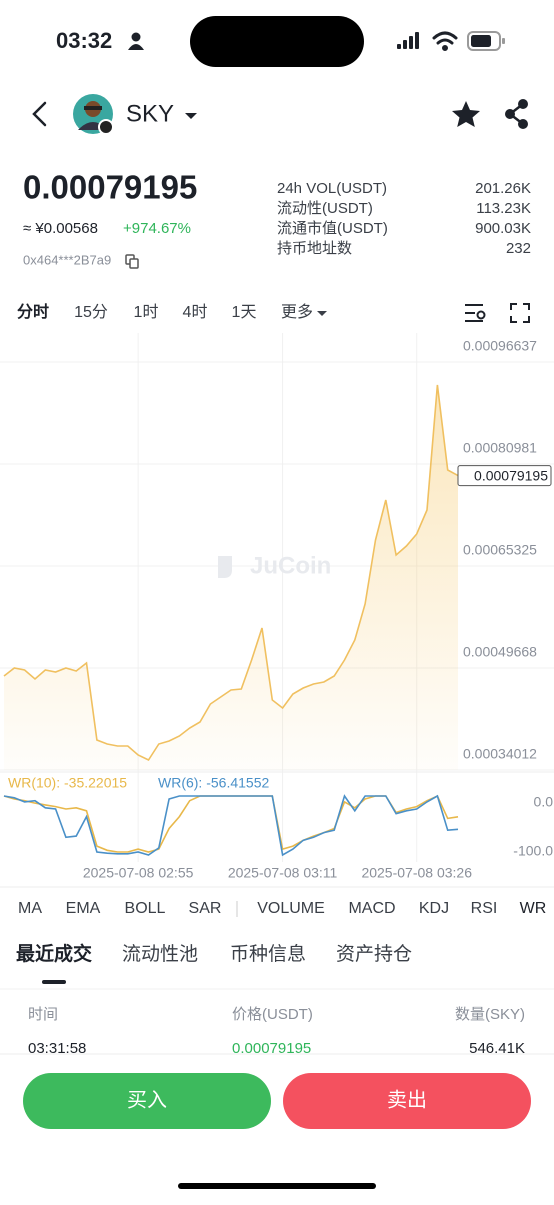 The height and width of the screenshot is (1205, 554). I want to click on token-avatar, so click(93, 114).